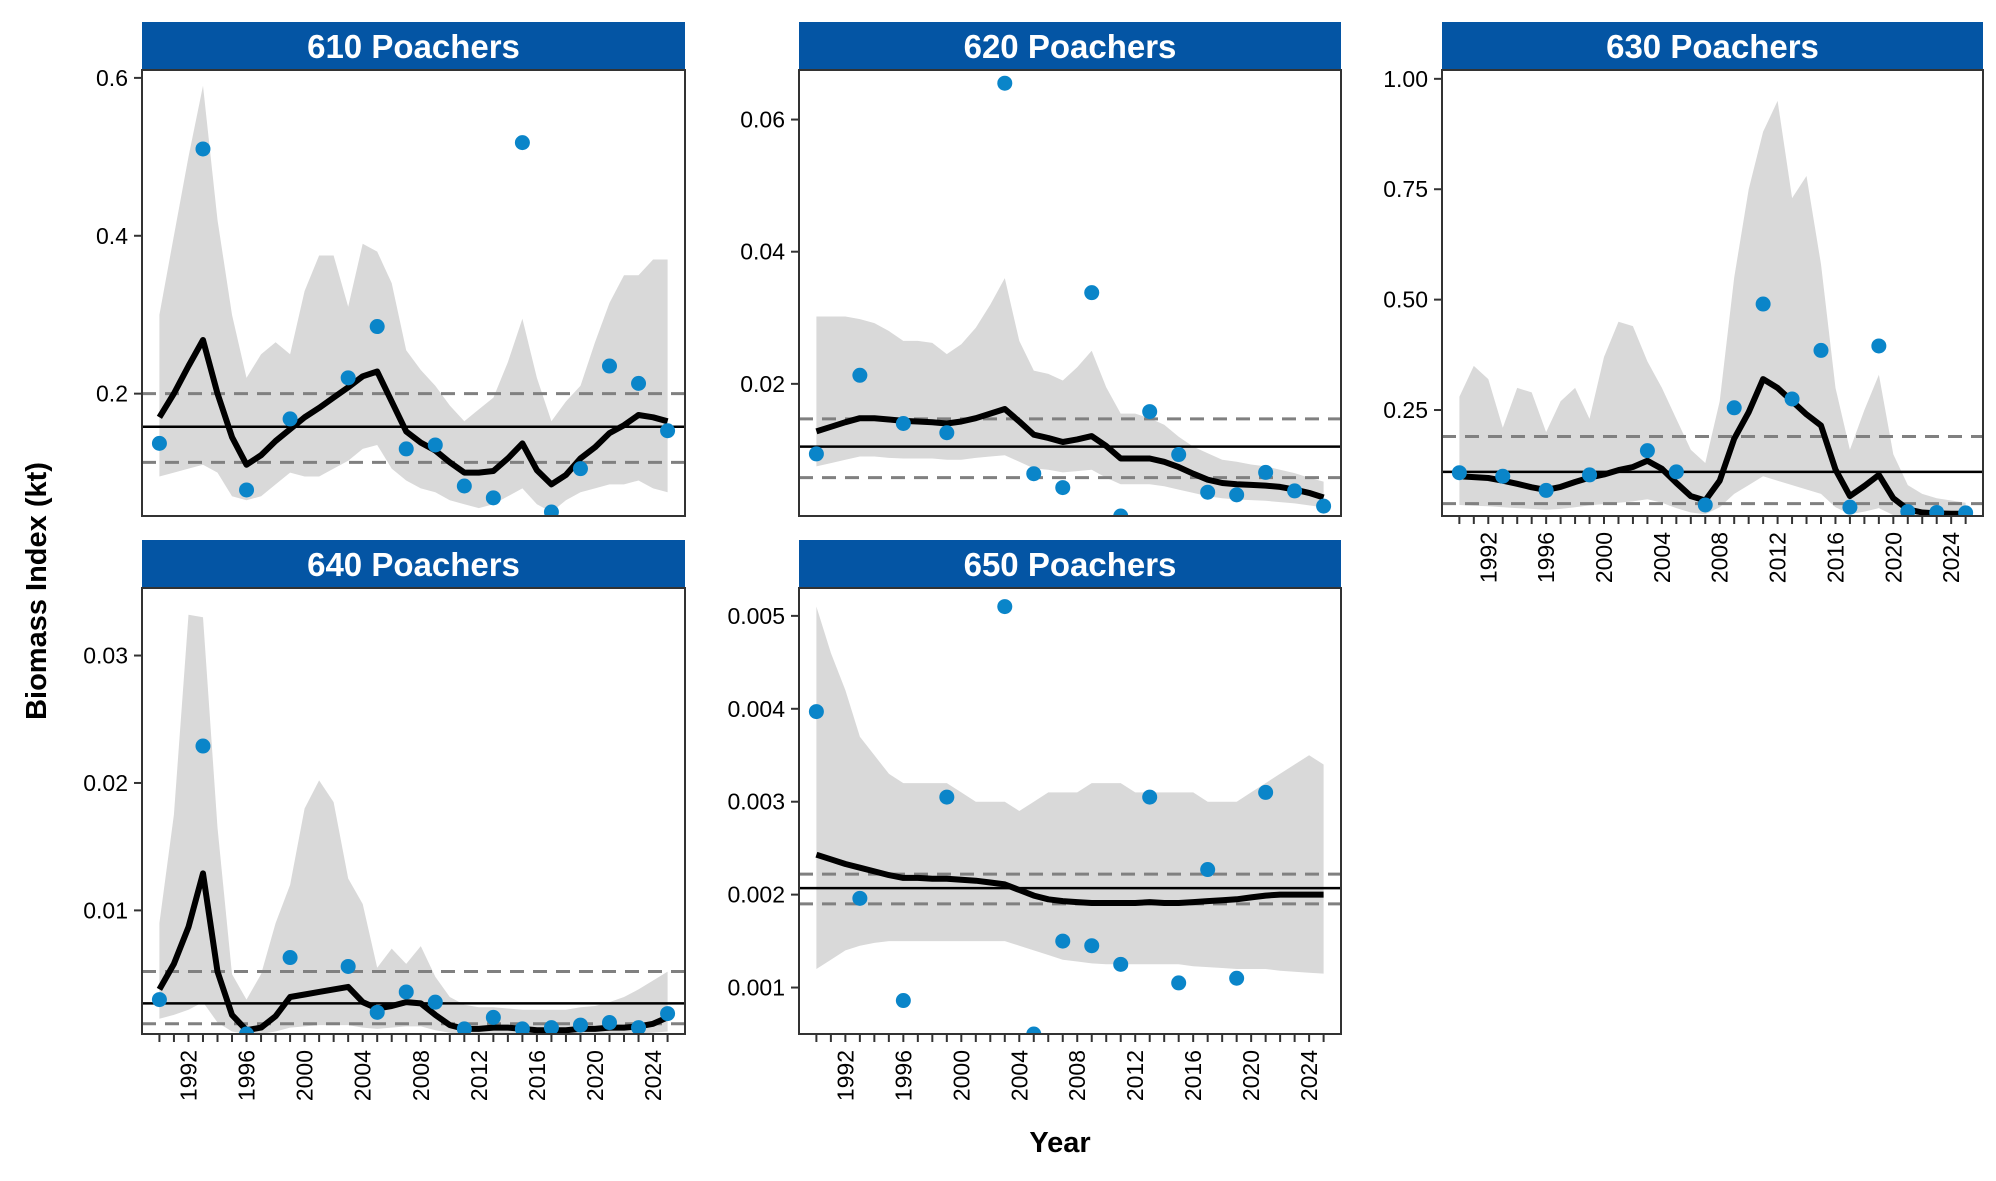 The height and width of the screenshot is (1181, 1996). What do you see at coordinates (762, 252) in the screenshot?
I see `y-tick-label: 0.04` at bounding box center [762, 252].